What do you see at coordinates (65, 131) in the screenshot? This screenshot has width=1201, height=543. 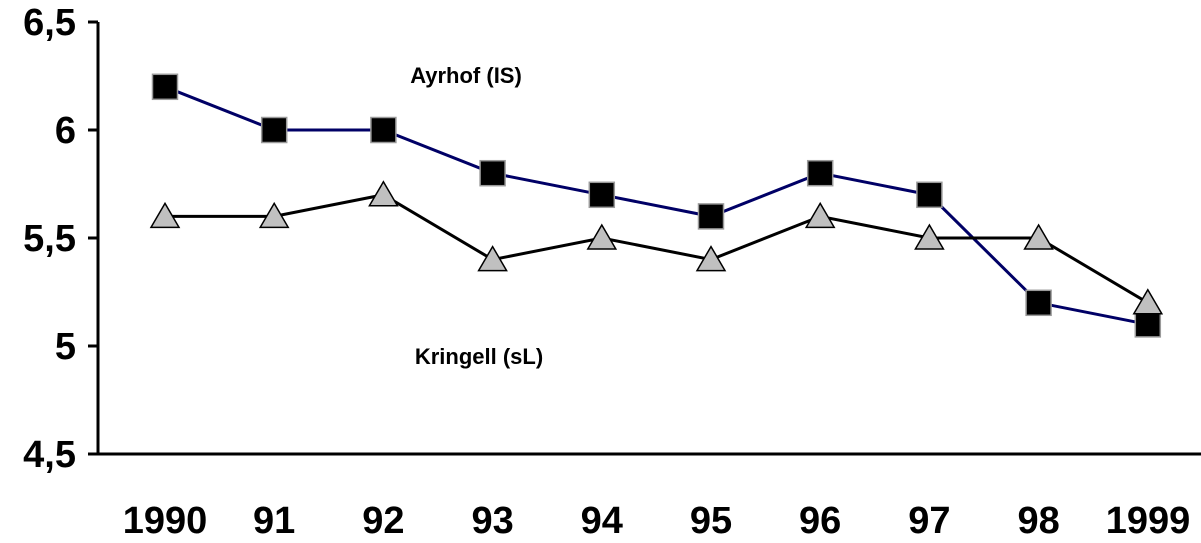 I see `y-tick-label: 6` at bounding box center [65, 131].